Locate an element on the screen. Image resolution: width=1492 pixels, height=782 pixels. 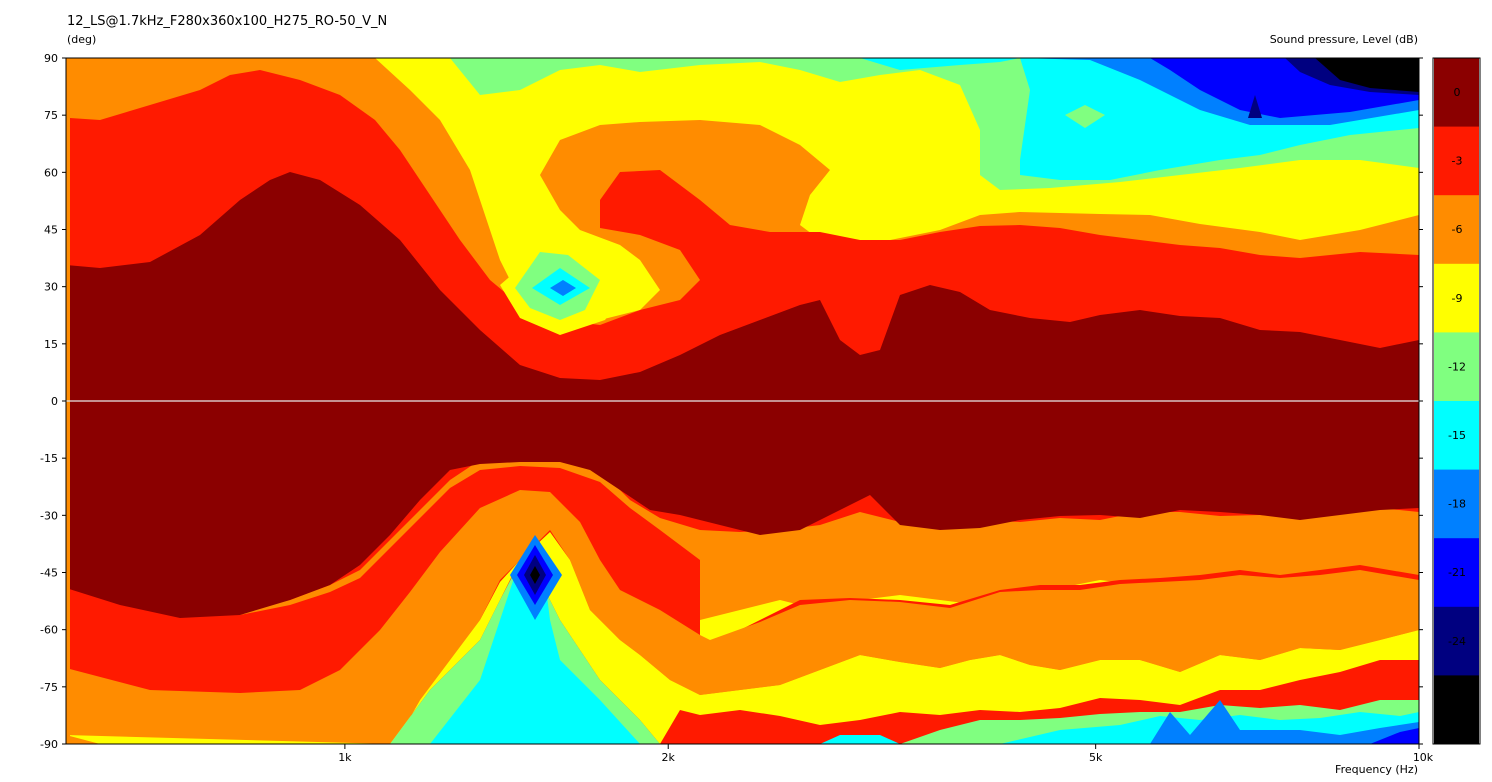
y-tick-label: -45 is located at coordinates (49, 573).